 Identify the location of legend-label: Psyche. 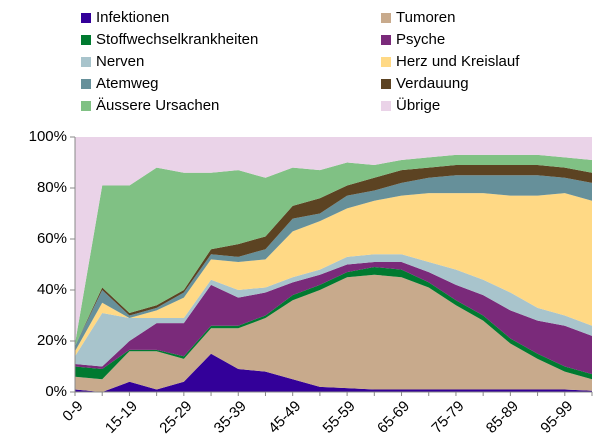
(420, 39).